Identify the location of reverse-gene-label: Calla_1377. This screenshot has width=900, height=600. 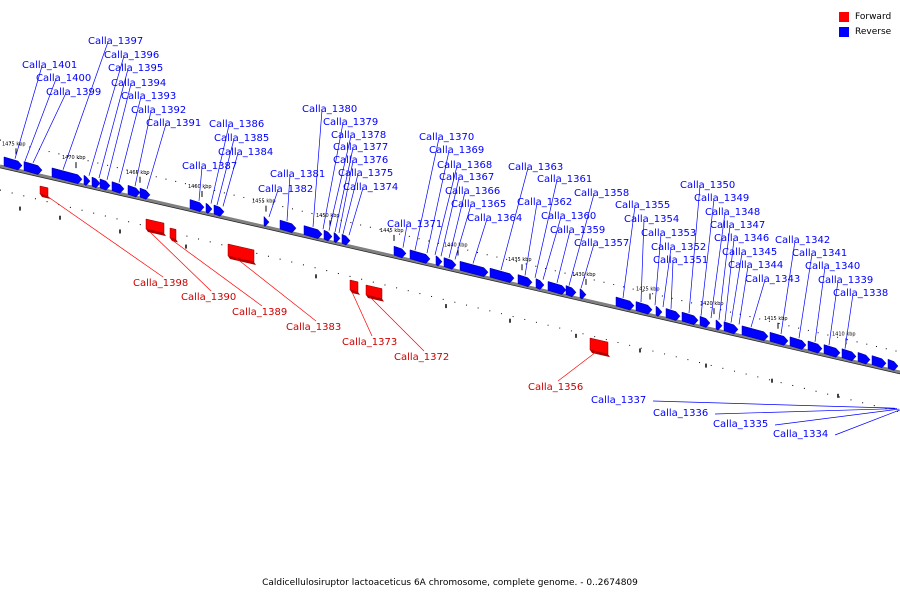
(360, 147).